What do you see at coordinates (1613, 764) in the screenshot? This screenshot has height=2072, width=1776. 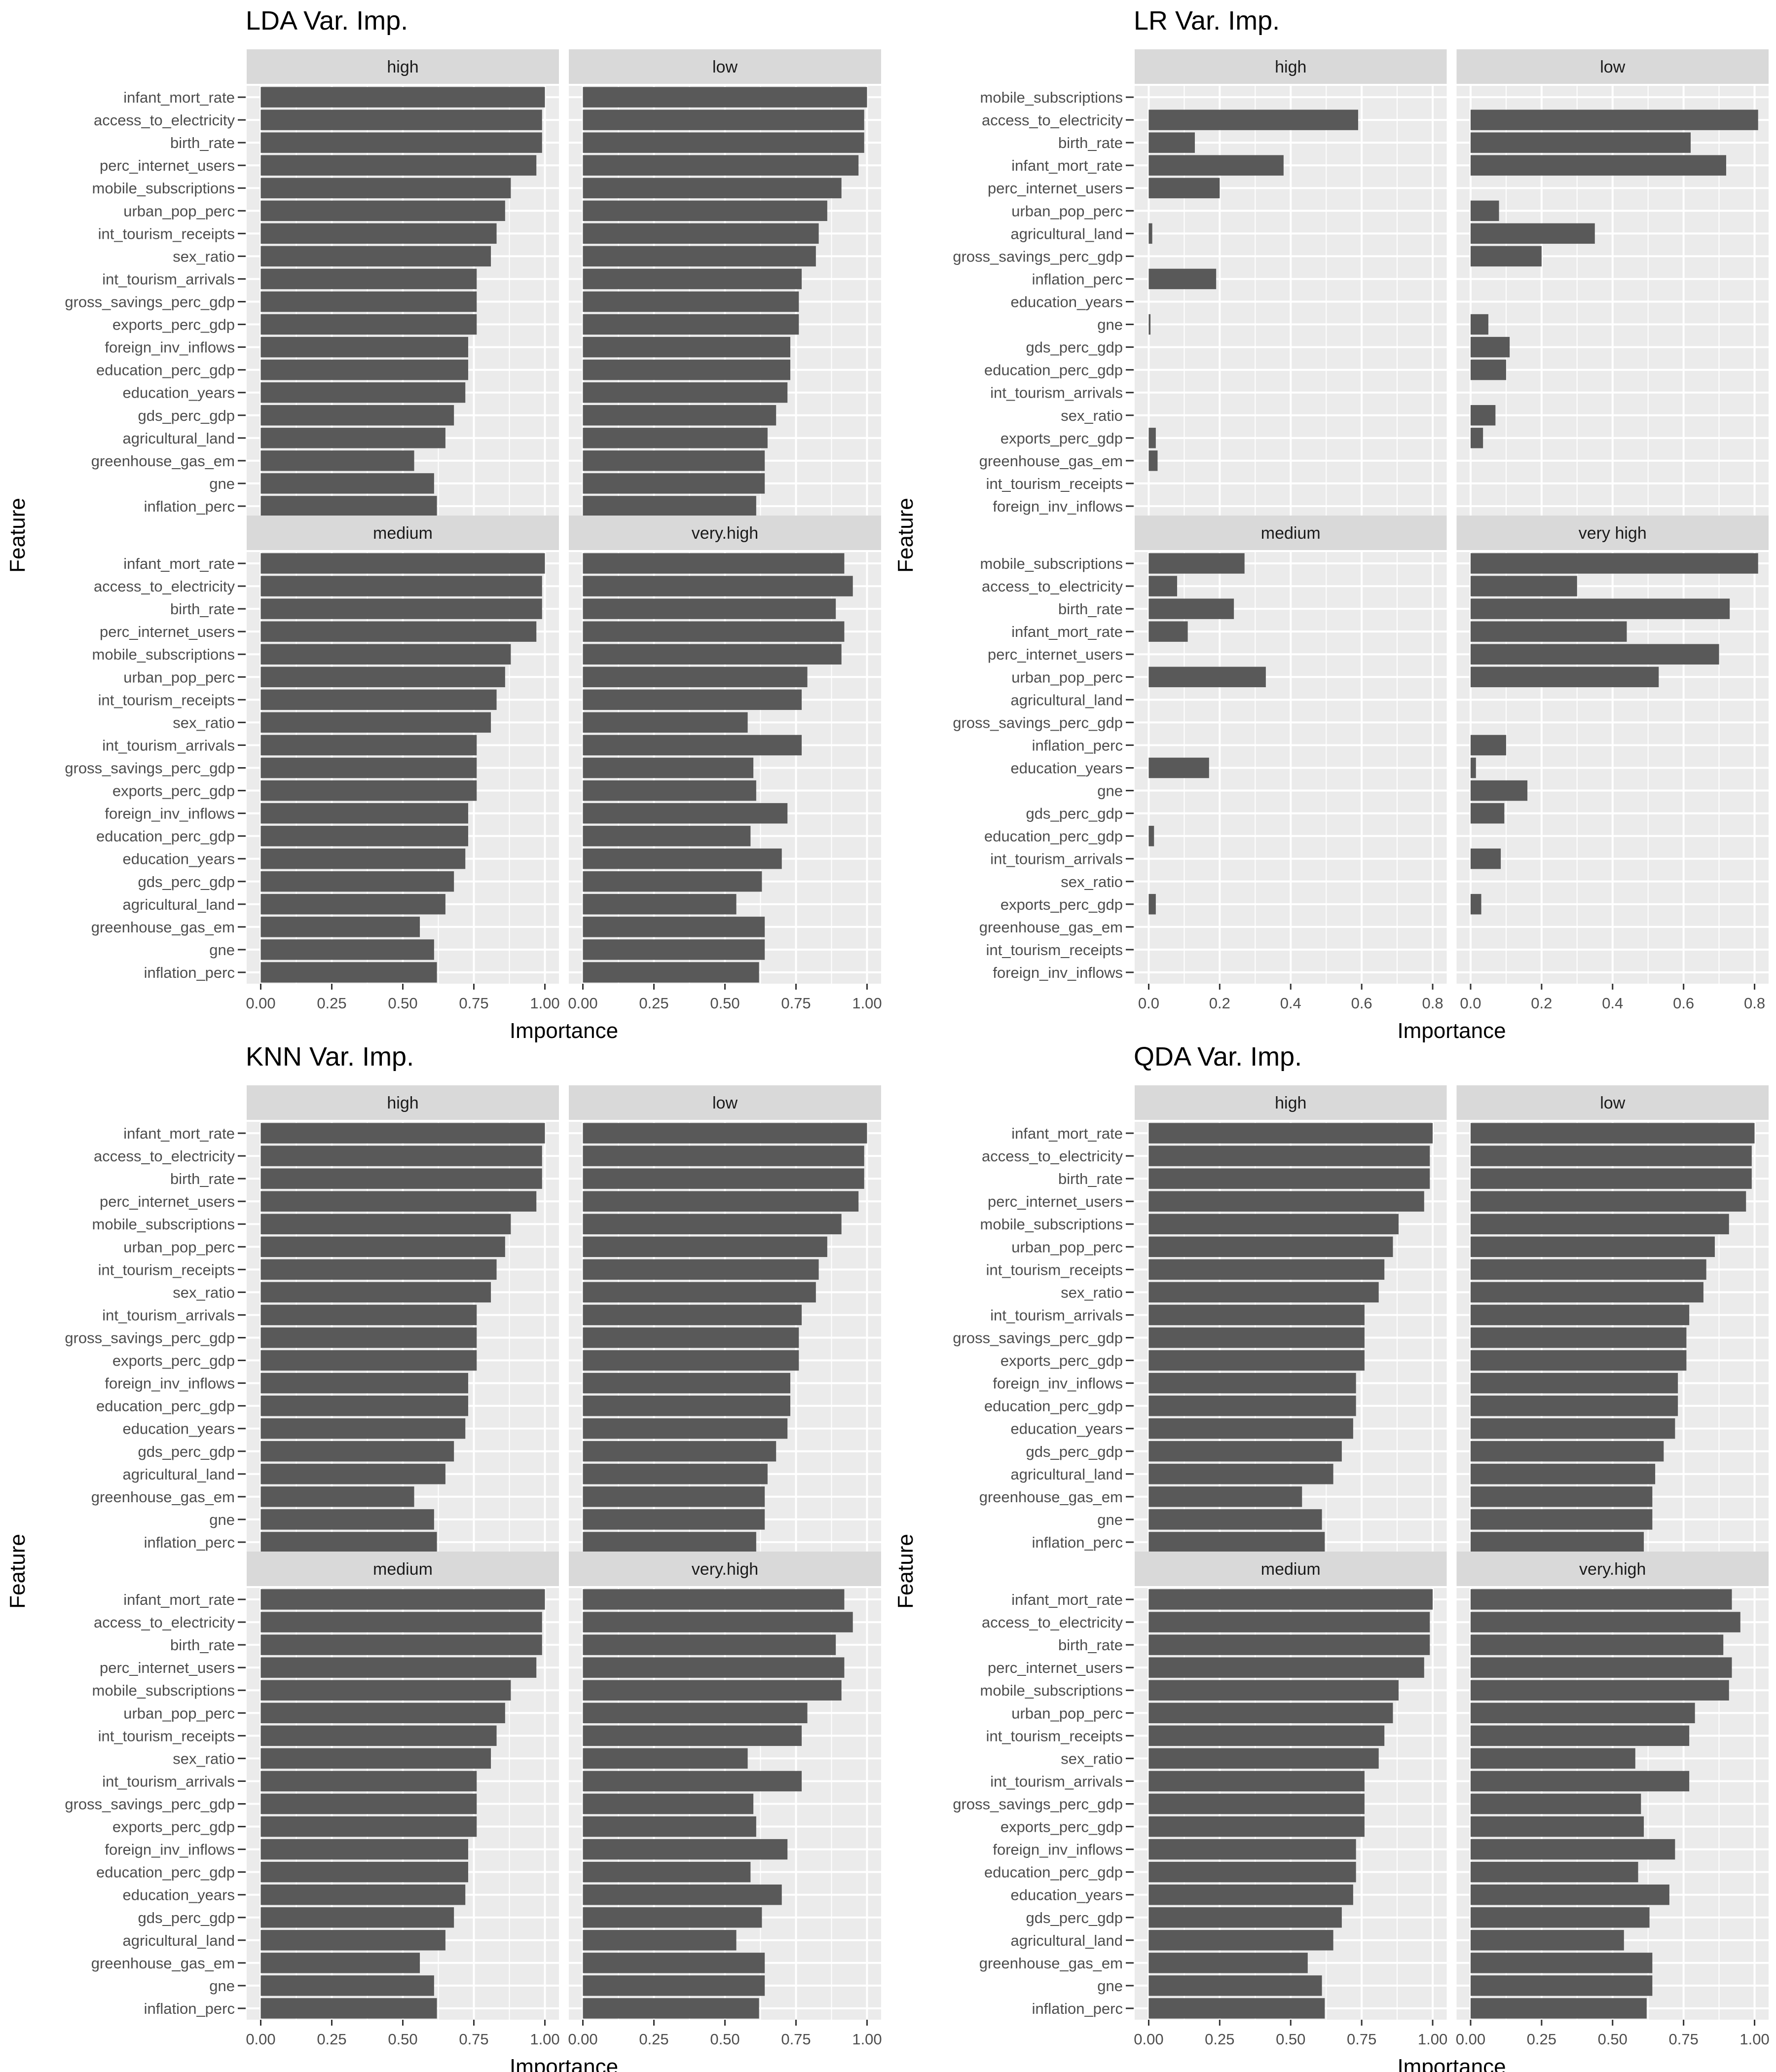 I see `panel-very-high: very high 0.0 0.2 0.4 0.6 0.8` at bounding box center [1613, 764].